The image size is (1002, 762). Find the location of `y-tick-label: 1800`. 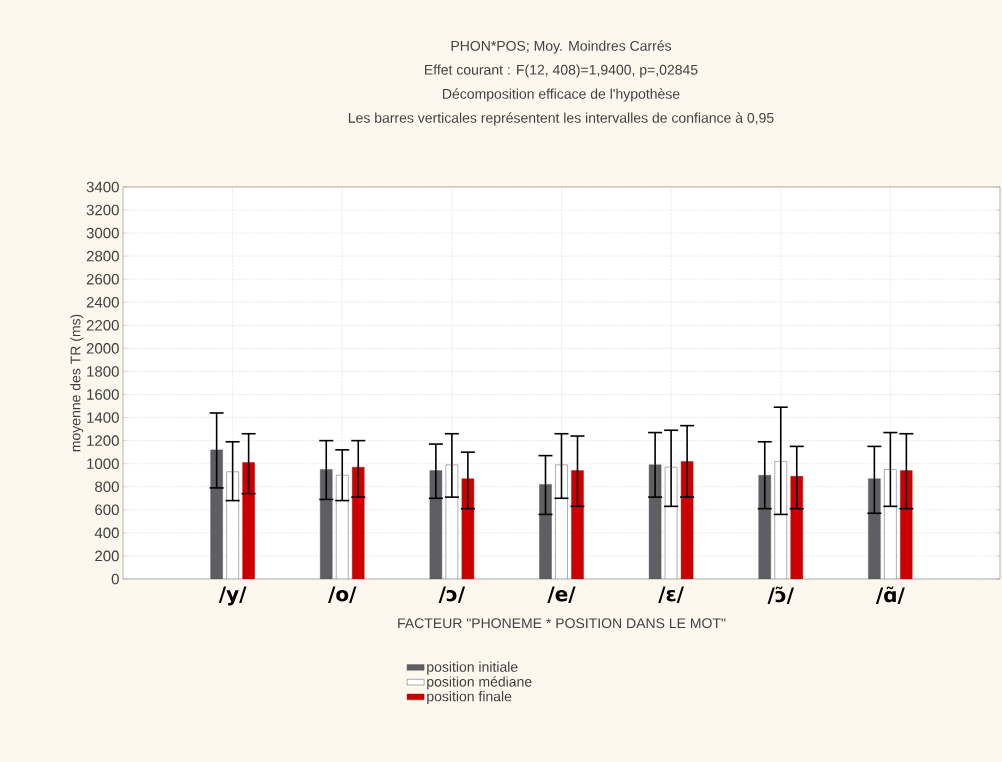

y-tick-label: 1800 is located at coordinates (103, 371).